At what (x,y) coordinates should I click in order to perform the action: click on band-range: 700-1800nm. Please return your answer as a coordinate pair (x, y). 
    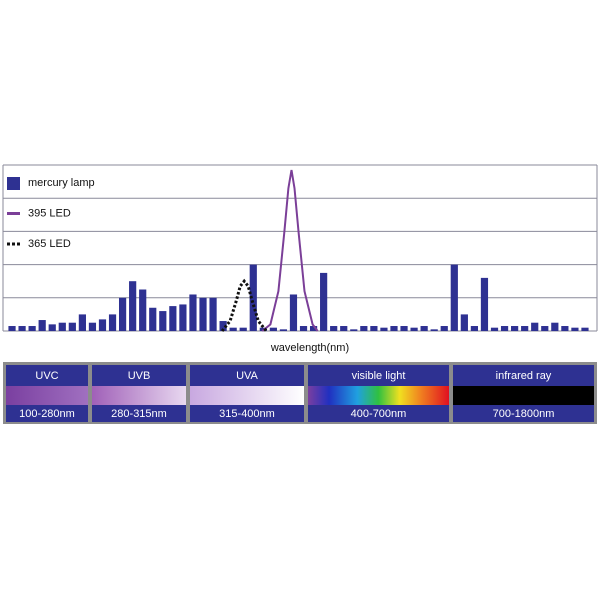
    Looking at the image, I should click on (524, 414).